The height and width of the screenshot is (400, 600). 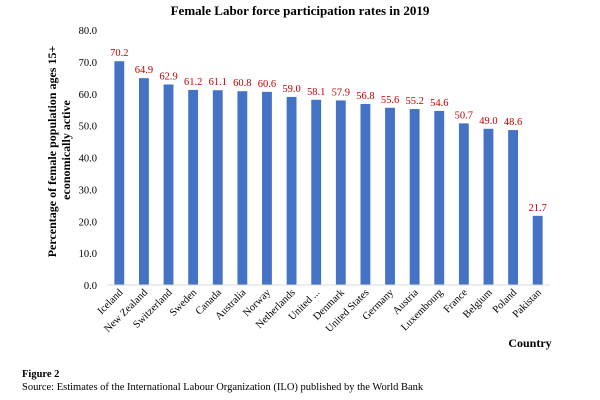 I want to click on data-label: 54.6, so click(x=439, y=103).